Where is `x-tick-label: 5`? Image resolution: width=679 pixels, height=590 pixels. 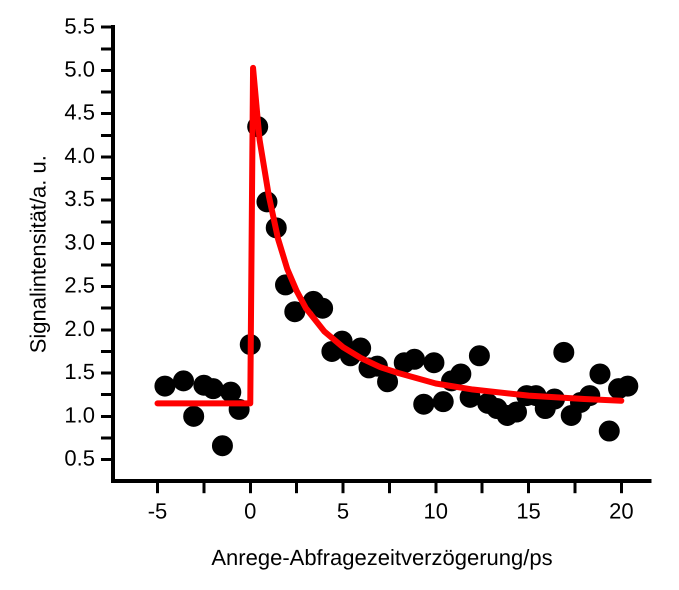
x-tick-label: 5 is located at coordinates (343, 511).